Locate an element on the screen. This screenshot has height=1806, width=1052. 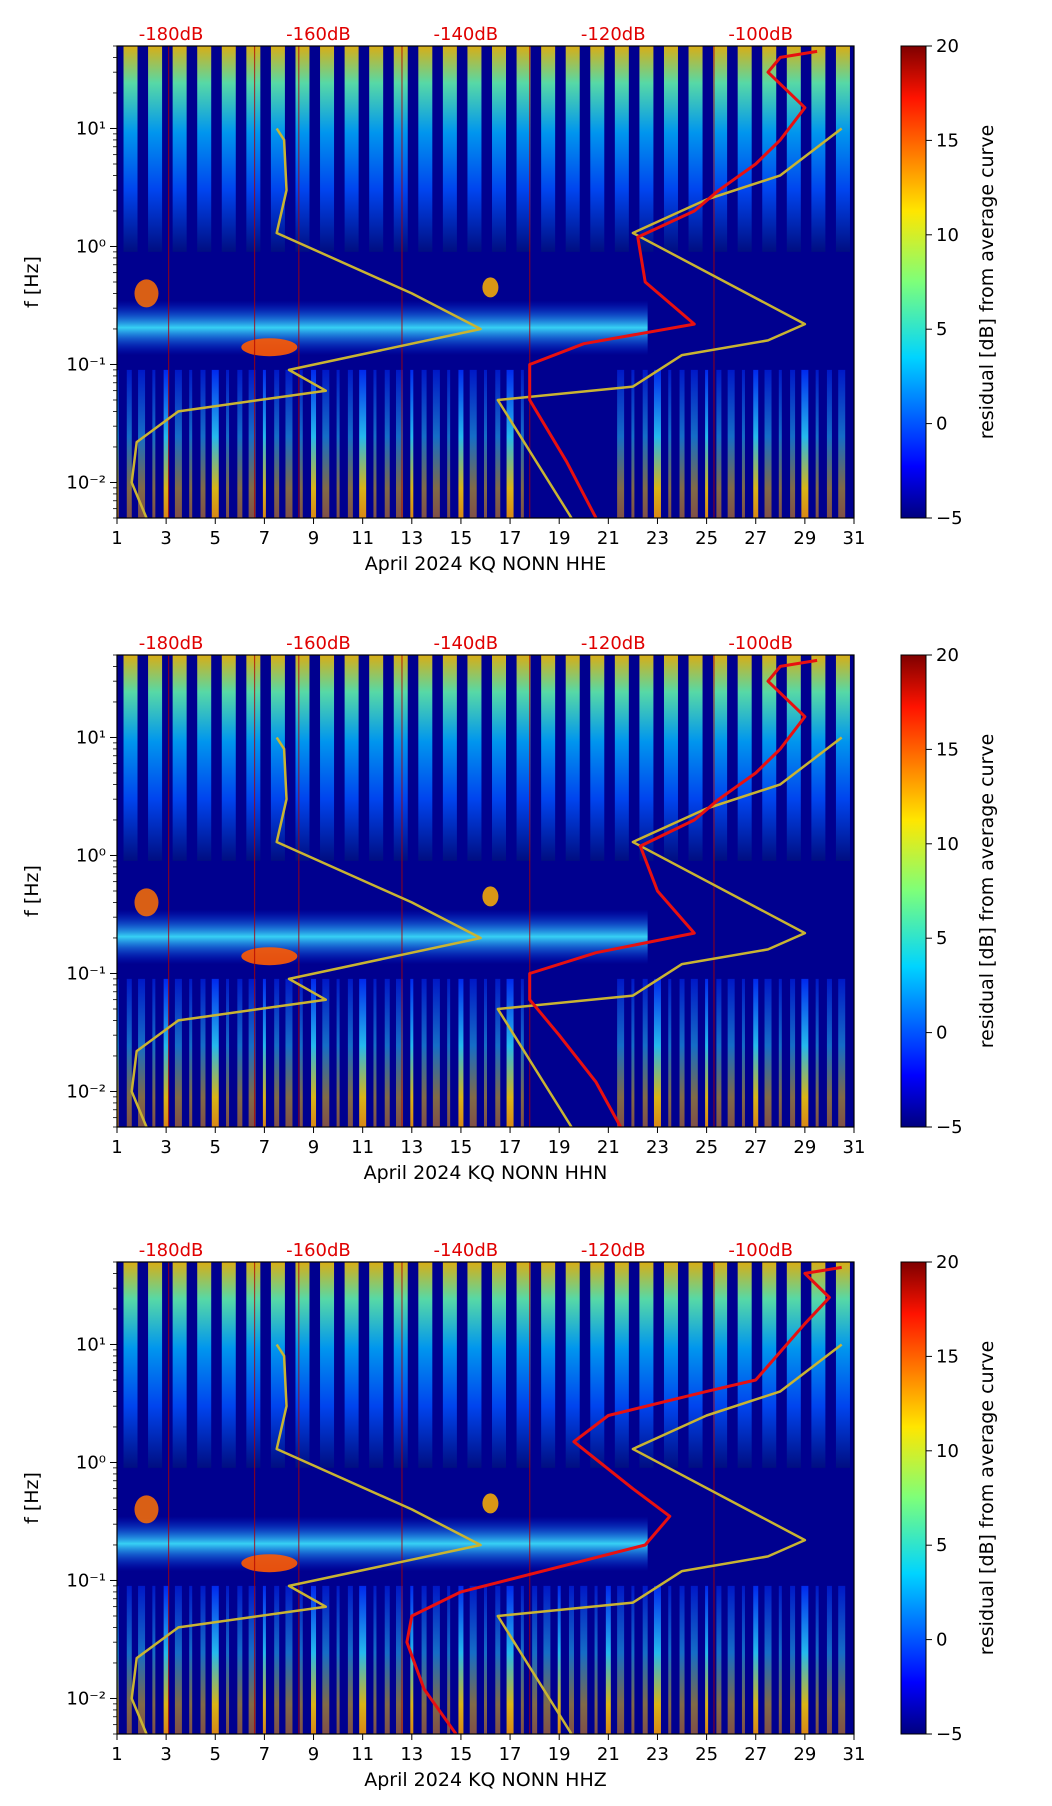
colorbar-tick-label: −5 is located at coordinates (949, 1127).